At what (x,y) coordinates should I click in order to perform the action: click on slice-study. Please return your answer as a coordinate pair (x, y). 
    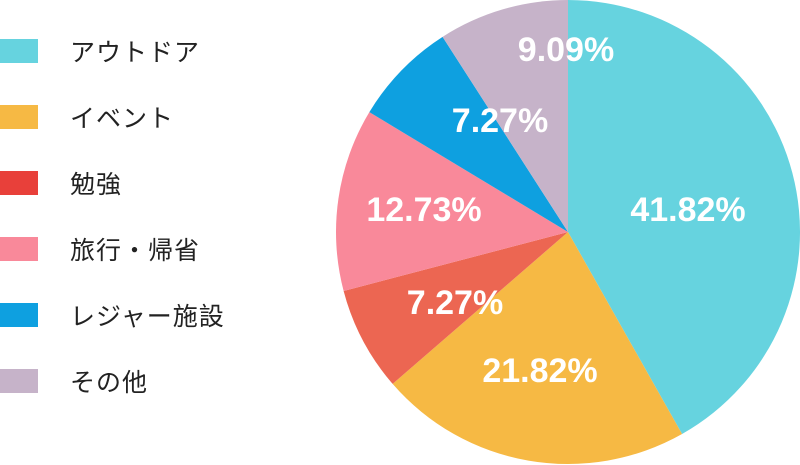
    Looking at the image, I should click on (455, 308).